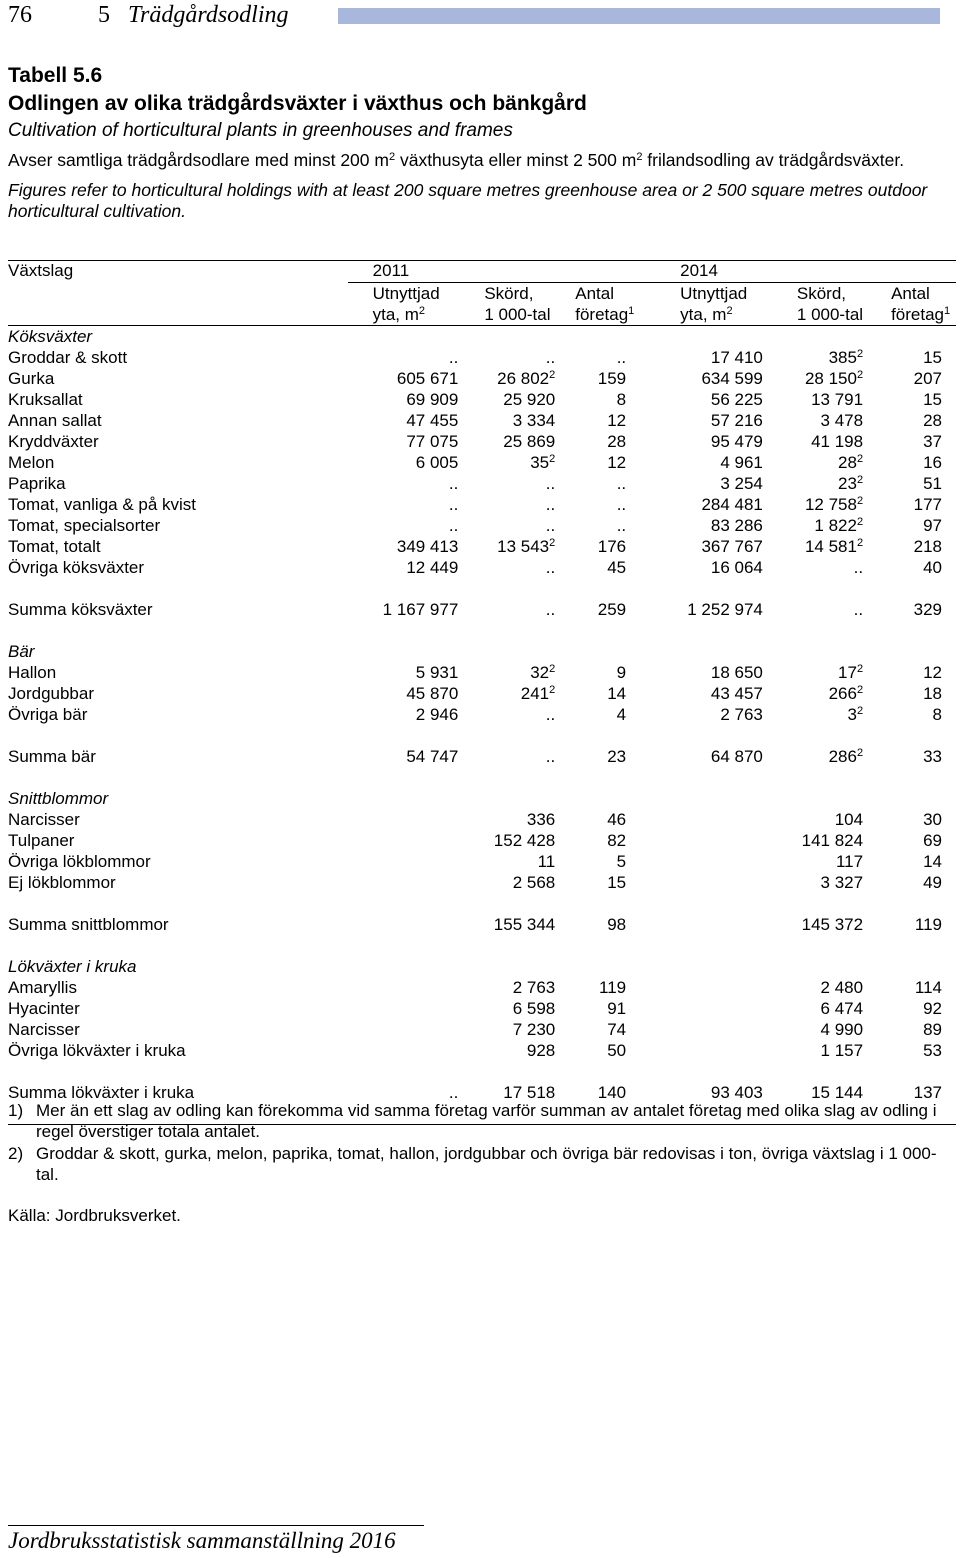  What do you see at coordinates (927, 546) in the screenshot?
I see `count-2014-cell: 218` at bounding box center [927, 546].